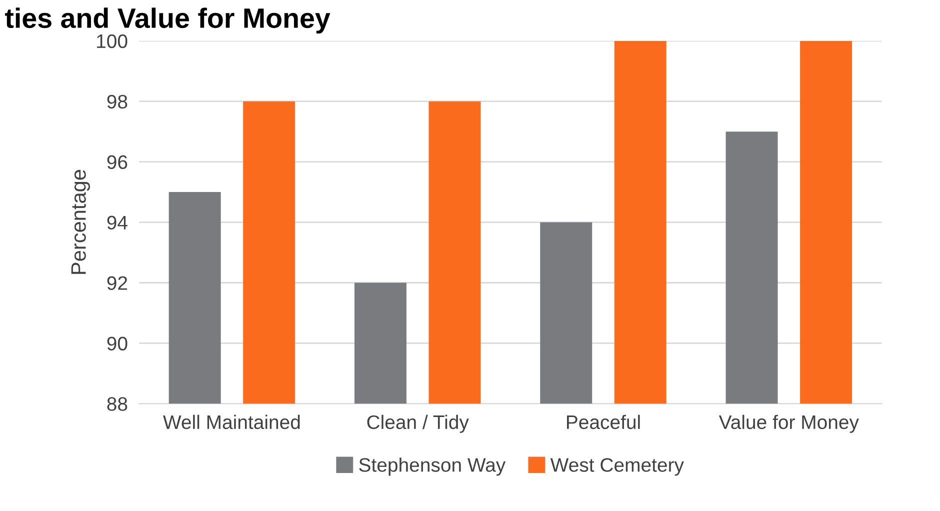  What do you see at coordinates (117, 343) in the screenshot?
I see `y-tick-label: 90` at bounding box center [117, 343].